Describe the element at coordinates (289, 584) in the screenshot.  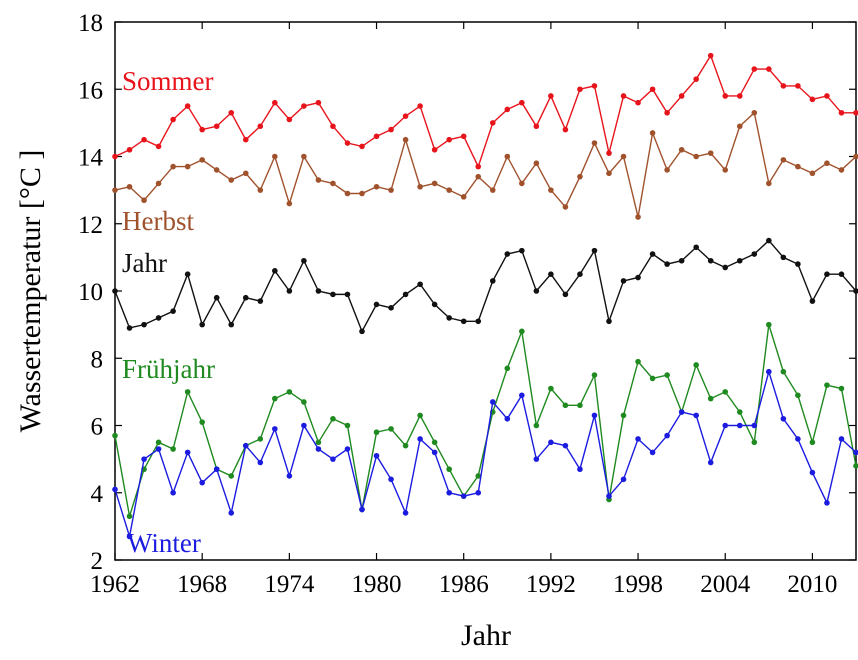
I see `x-tick-label: 1974` at that location.